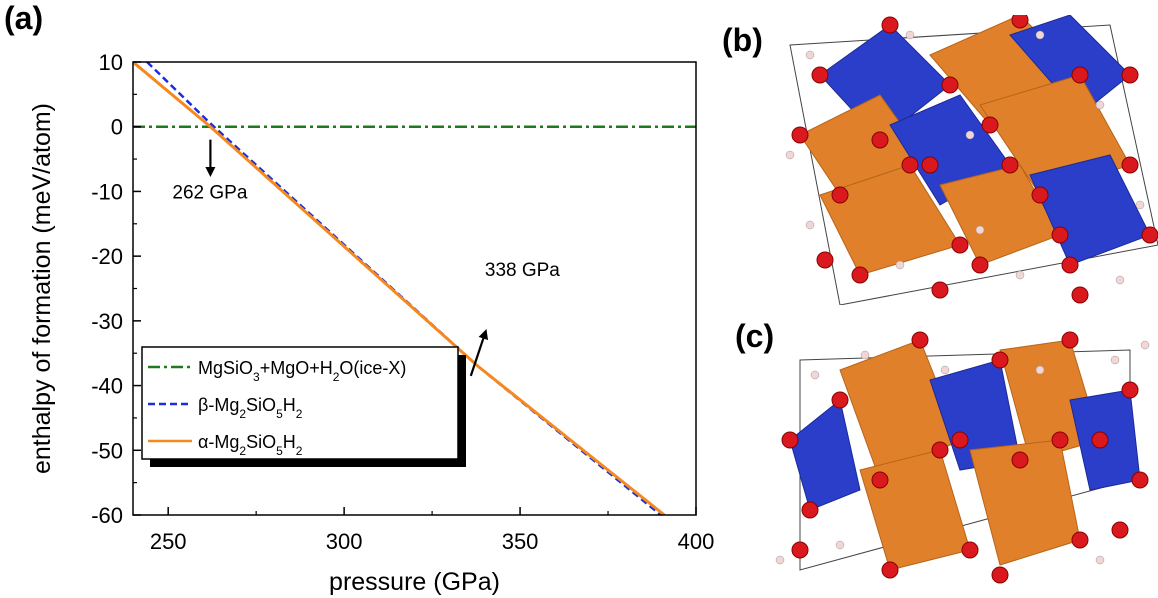  I want to click on annotation-label-1: 338 GPa, so click(522, 270).